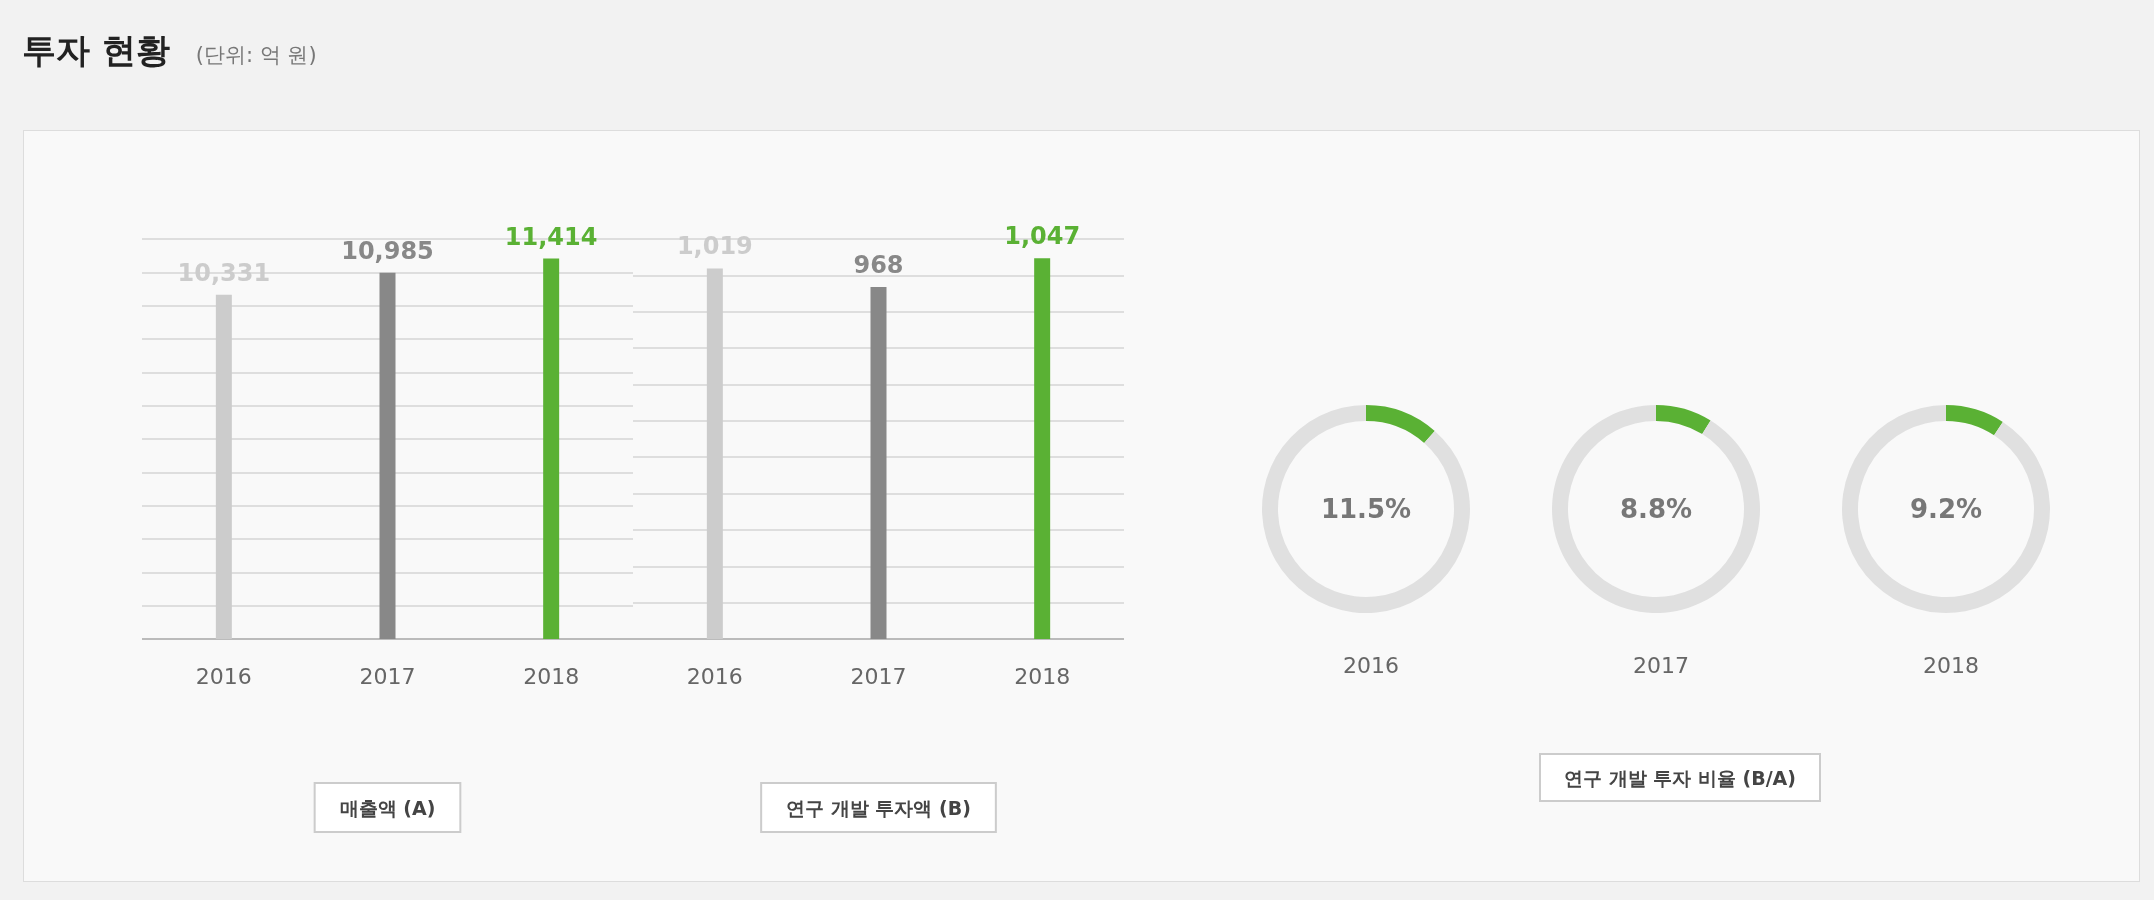  Describe the element at coordinates (1656, 509) in the screenshot. I see `data-label: 8.8%` at that location.